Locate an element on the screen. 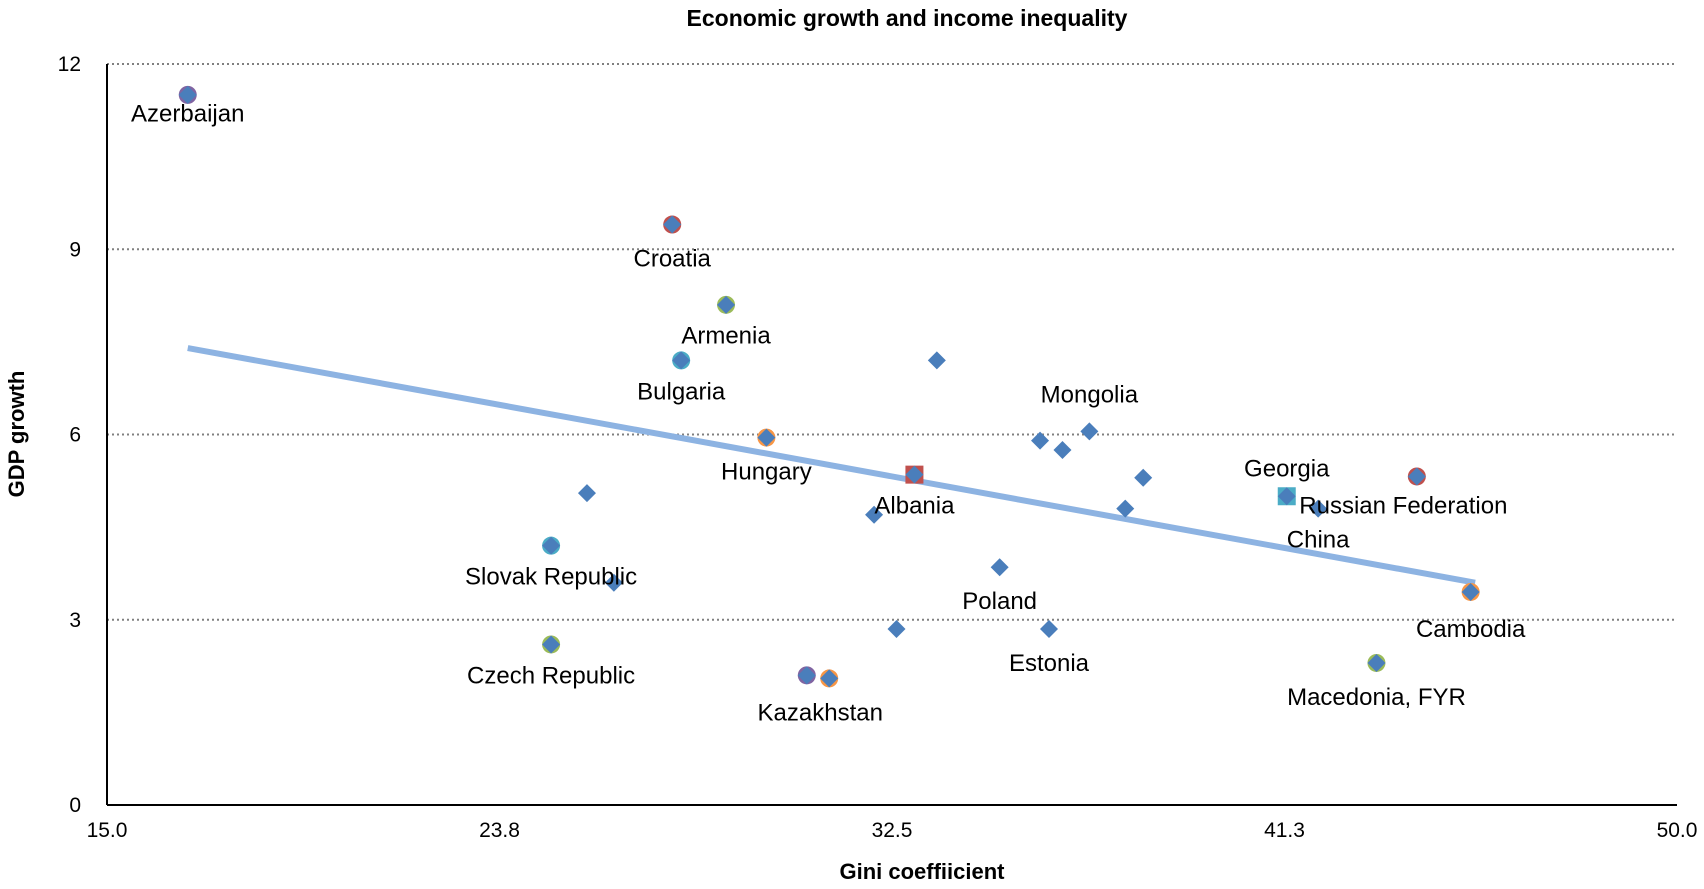  y-tick-label: 6 is located at coordinates (75, 435).